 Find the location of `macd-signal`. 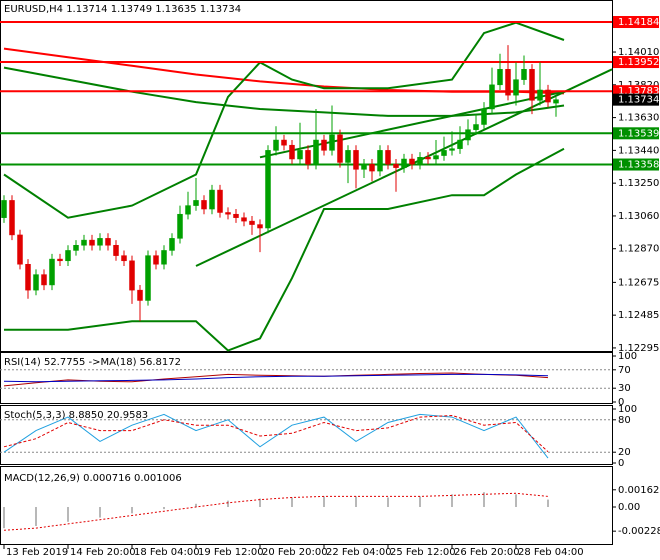

macd-signal is located at coordinates (276, 511).